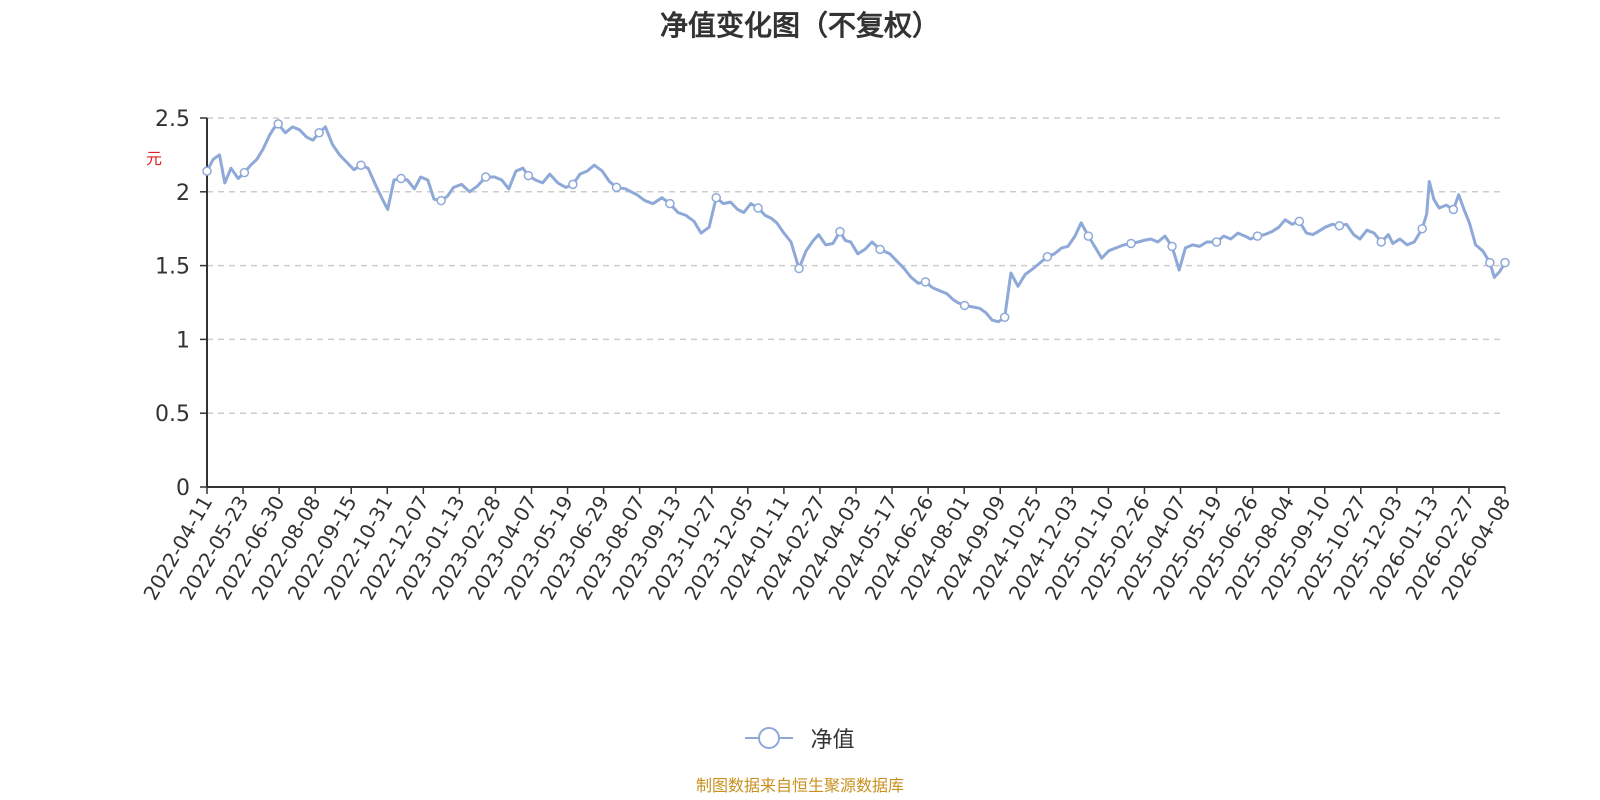 This screenshot has height=800, width=1600. What do you see at coordinates (183, 193) in the screenshot?
I see `y-tick-label: 2` at bounding box center [183, 193].